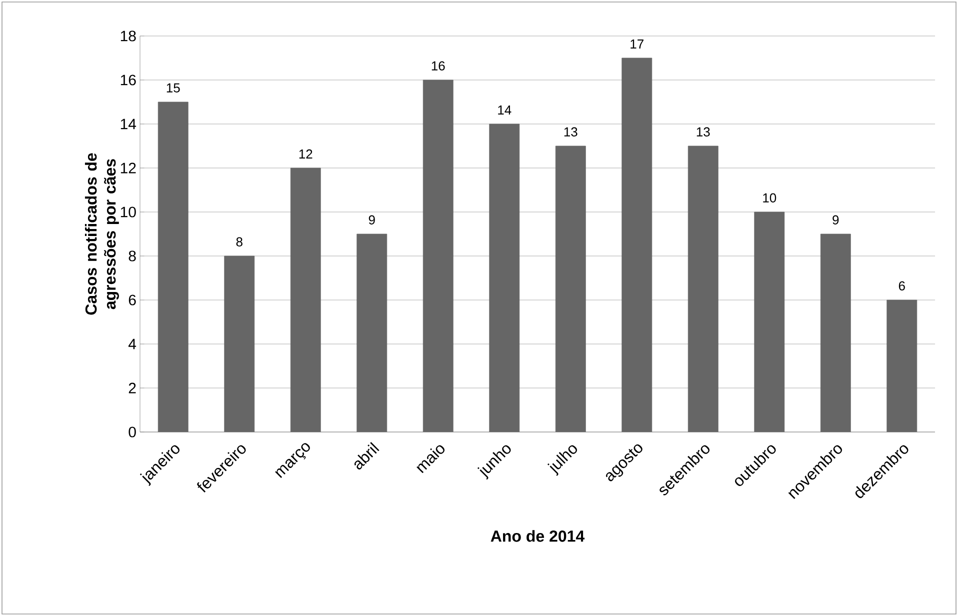  Describe the element at coordinates (128, 36) in the screenshot. I see `y-tick-label: 18` at that location.